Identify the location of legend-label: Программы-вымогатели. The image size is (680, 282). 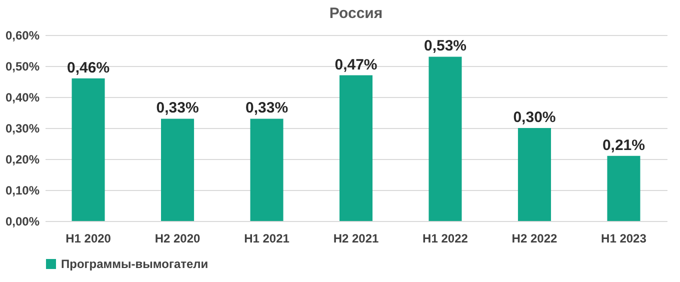
(134, 264).